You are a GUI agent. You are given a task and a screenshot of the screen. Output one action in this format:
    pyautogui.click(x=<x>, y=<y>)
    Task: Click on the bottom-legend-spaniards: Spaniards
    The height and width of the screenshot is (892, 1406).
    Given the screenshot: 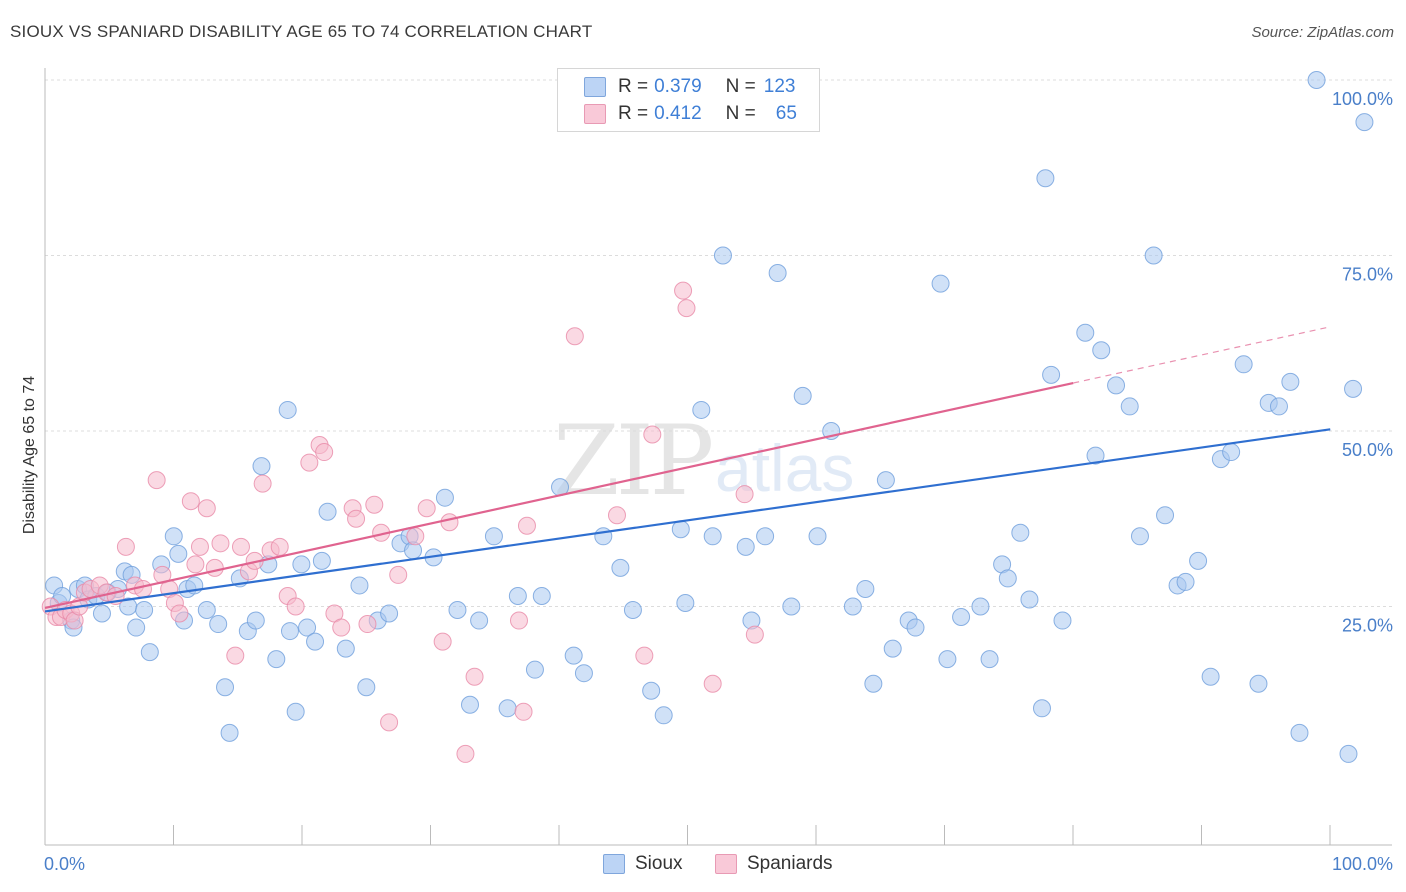 What is the action you would take?
    pyautogui.click(x=774, y=864)
    